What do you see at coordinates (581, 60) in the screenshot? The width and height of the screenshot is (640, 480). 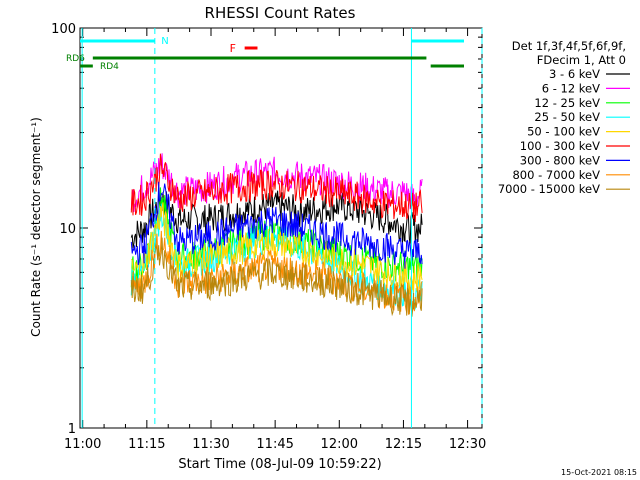 I see `legend-header-line: FDecim 1, Att 0` at bounding box center [581, 60].